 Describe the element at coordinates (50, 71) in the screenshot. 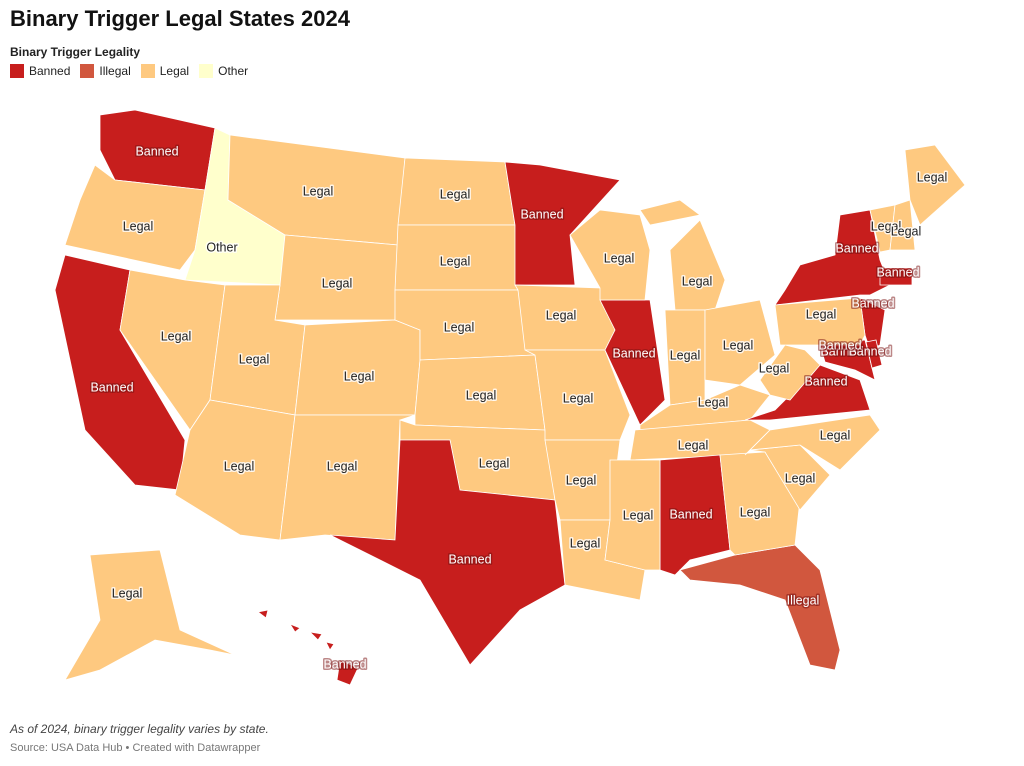

I see `legend-label: Banned` at that location.